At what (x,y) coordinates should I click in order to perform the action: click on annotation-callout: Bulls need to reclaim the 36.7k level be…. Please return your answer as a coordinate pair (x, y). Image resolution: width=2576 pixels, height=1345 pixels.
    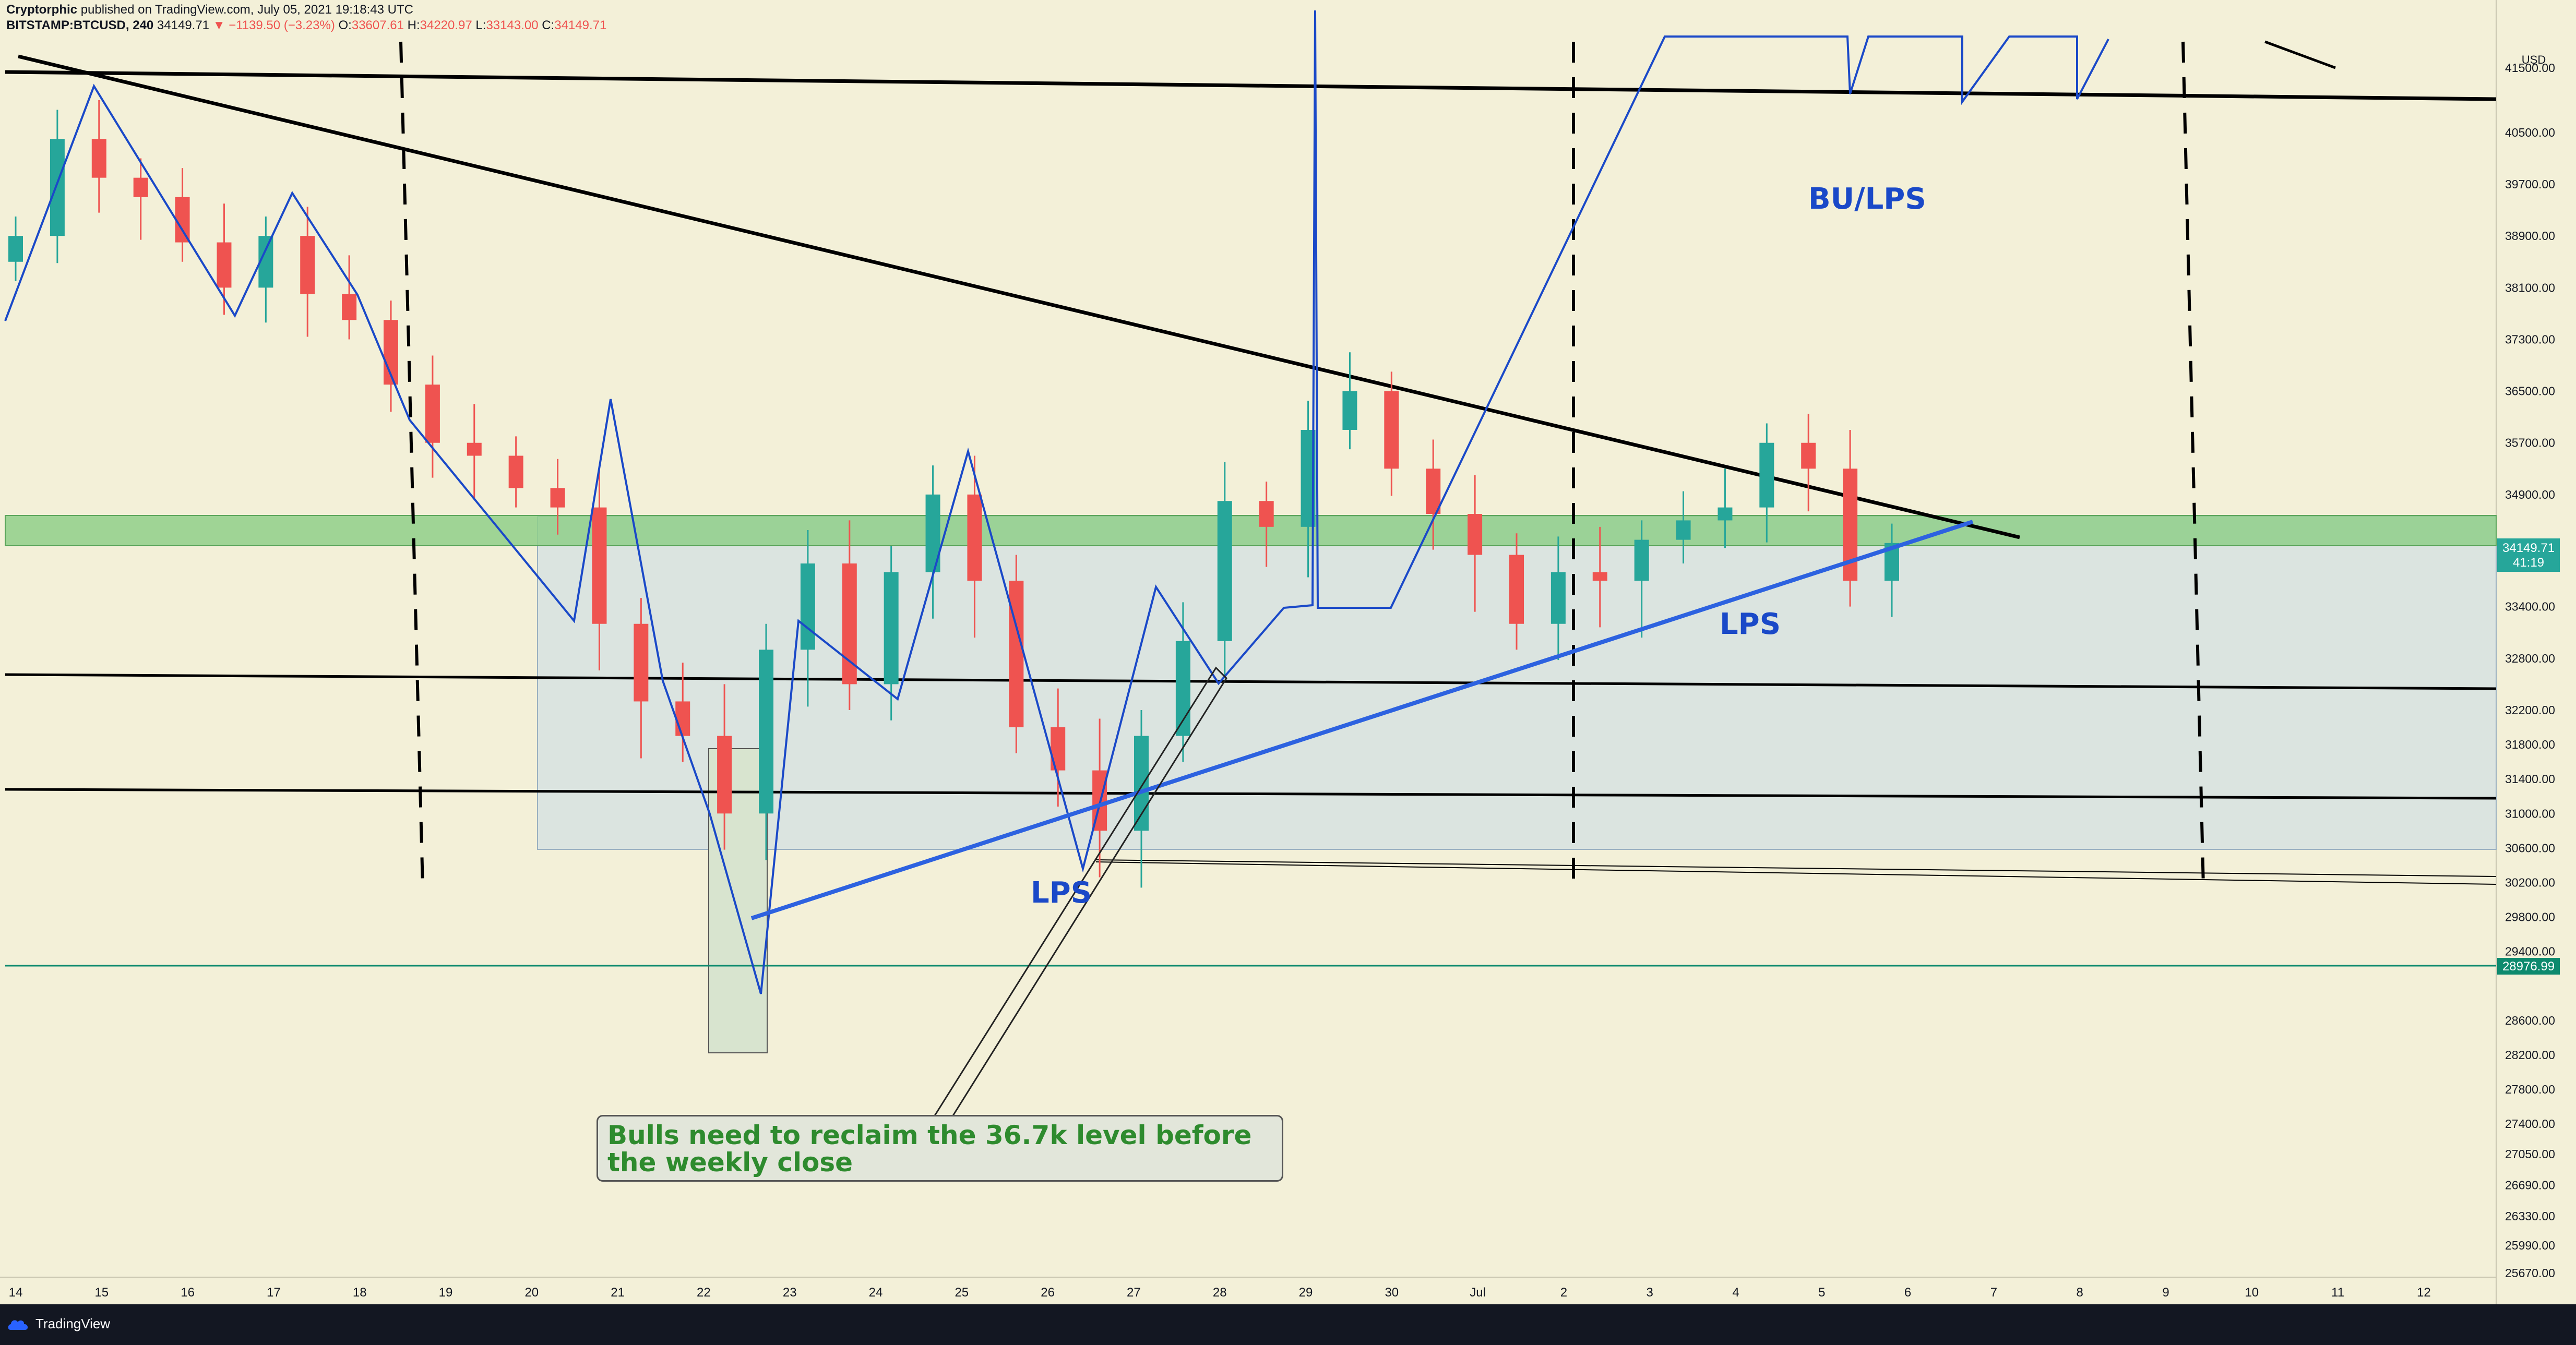
    Looking at the image, I should click on (940, 1148).